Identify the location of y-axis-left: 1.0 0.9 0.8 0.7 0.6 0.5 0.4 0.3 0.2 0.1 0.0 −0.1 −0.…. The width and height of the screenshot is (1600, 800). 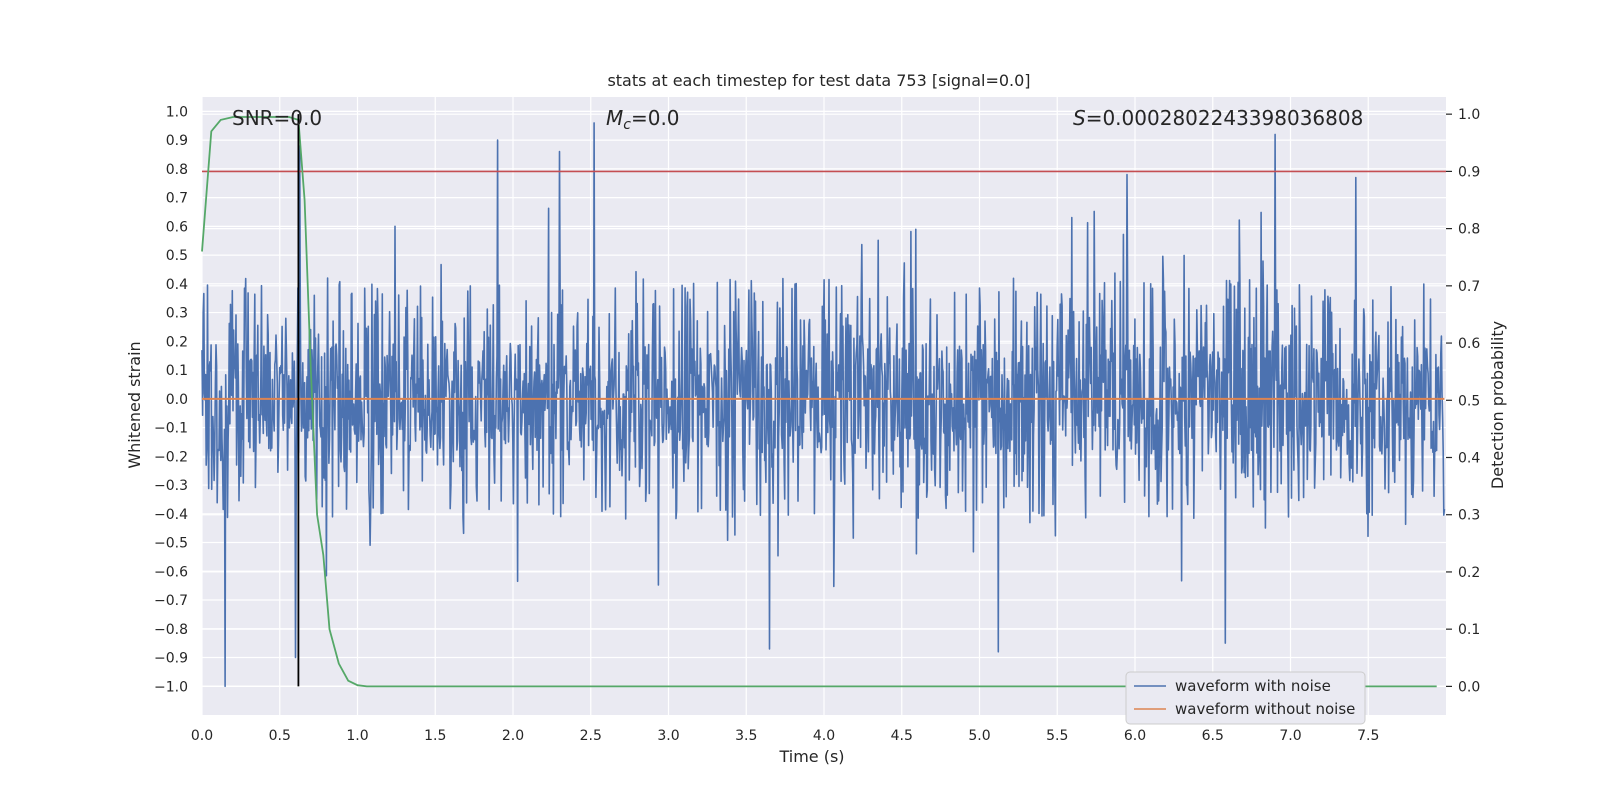
(171, 399).